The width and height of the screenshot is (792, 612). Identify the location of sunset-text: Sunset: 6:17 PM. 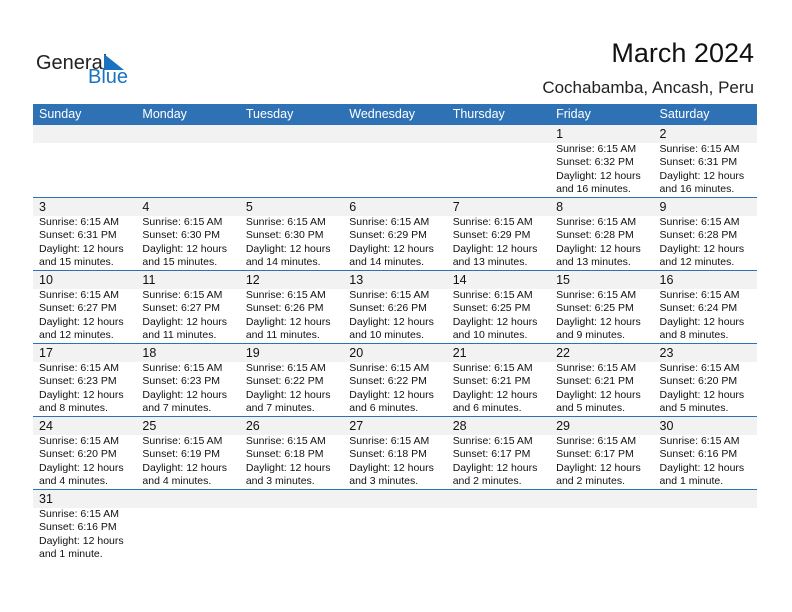
(491, 454).